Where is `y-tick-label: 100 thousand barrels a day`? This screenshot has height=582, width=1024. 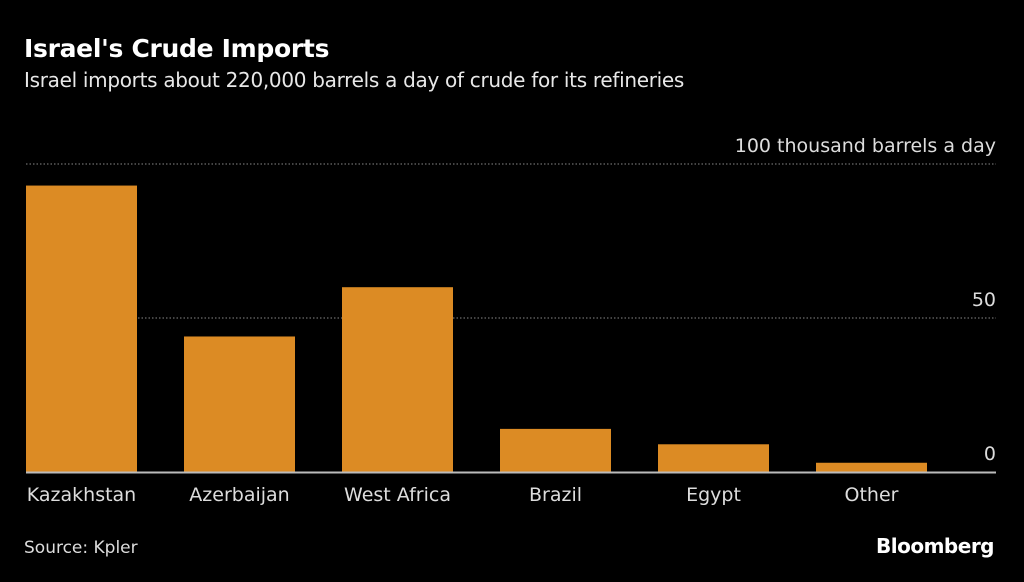
y-tick-label: 100 thousand barrels a day is located at coordinates (865, 146).